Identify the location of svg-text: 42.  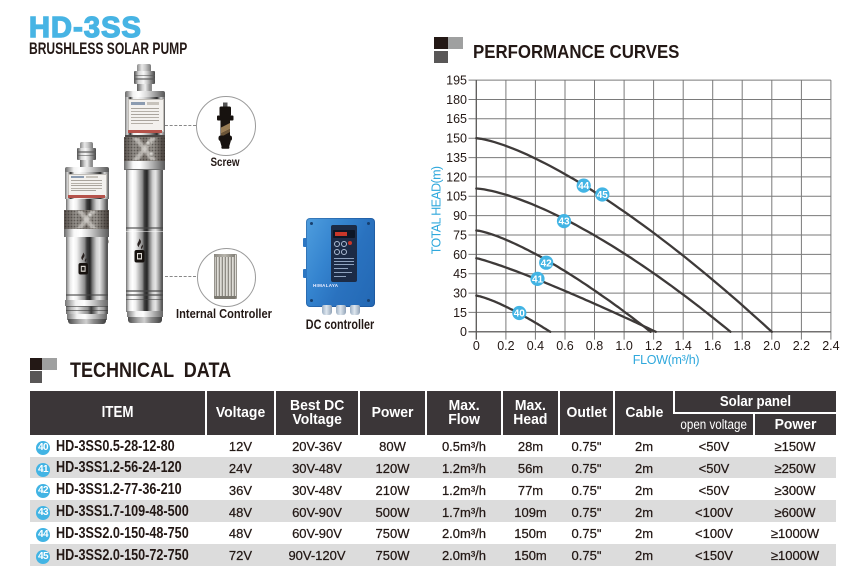
(547, 263).